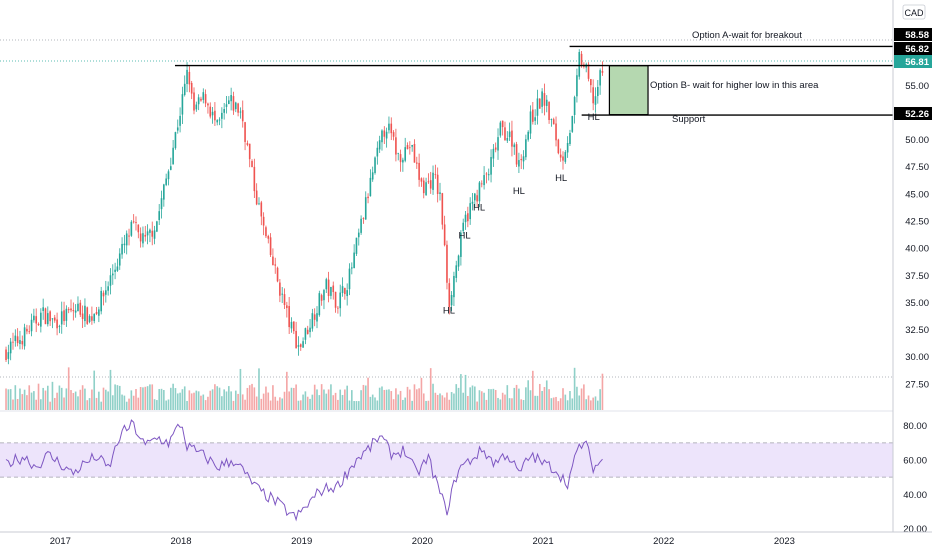 This screenshot has width=932, height=555. I want to click on price-tick-label: 55.00, so click(917, 86).